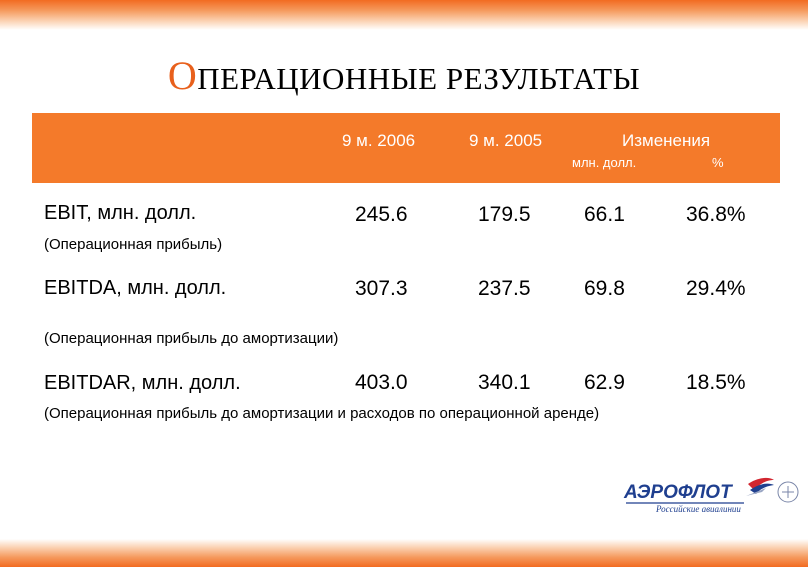  Describe the element at coordinates (604, 214) in the screenshot. I see `value-change-abs: 66.1` at that location.